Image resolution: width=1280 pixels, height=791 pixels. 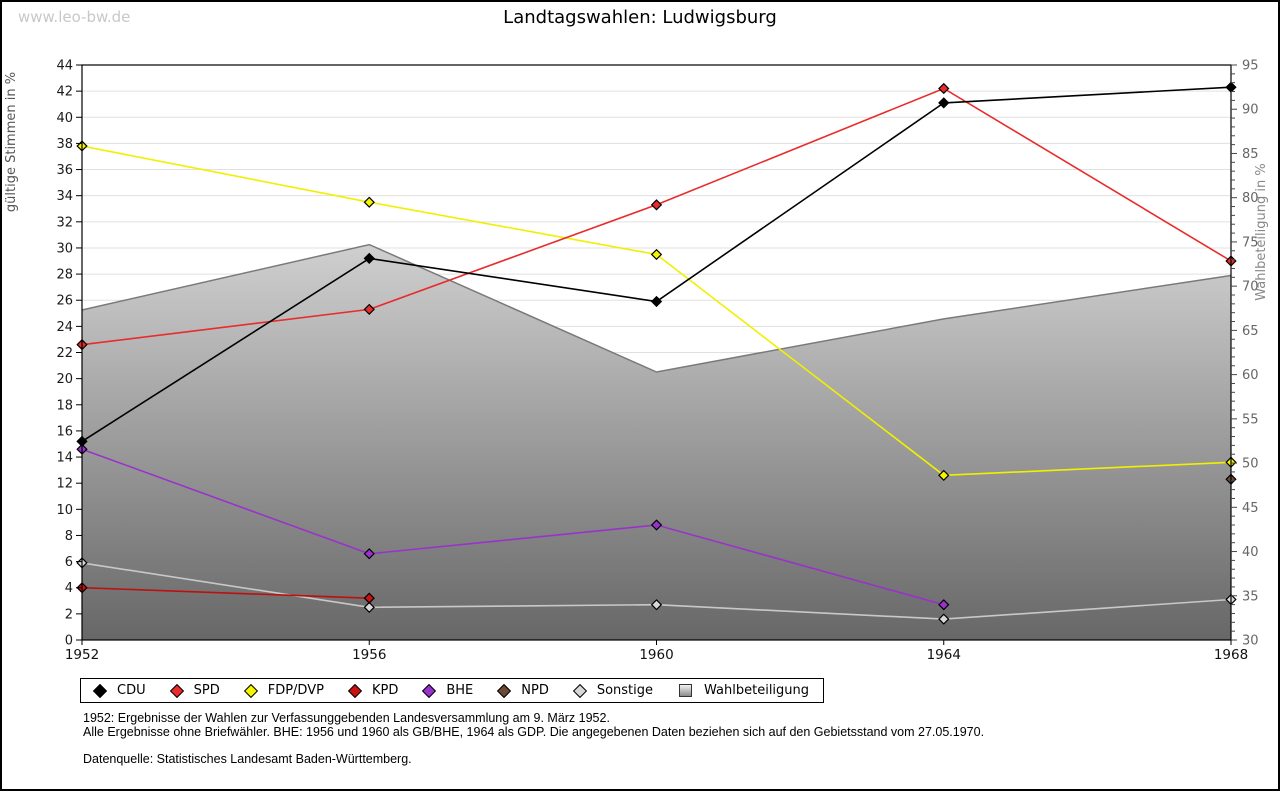 What do you see at coordinates (69, 536) in the screenshot?
I see `svg-text: 8` at bounding box center [69, 536].